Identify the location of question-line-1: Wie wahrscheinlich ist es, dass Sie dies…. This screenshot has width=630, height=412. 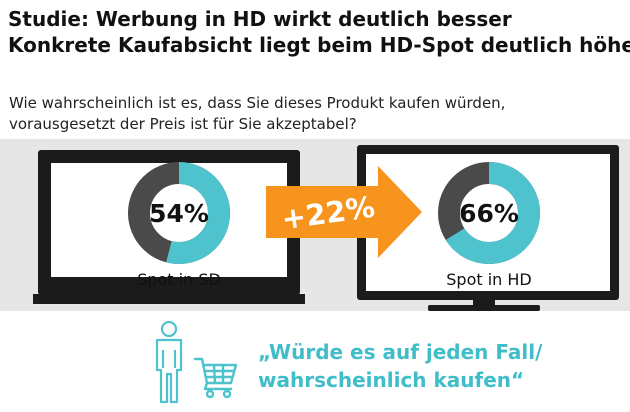
(257, 103).